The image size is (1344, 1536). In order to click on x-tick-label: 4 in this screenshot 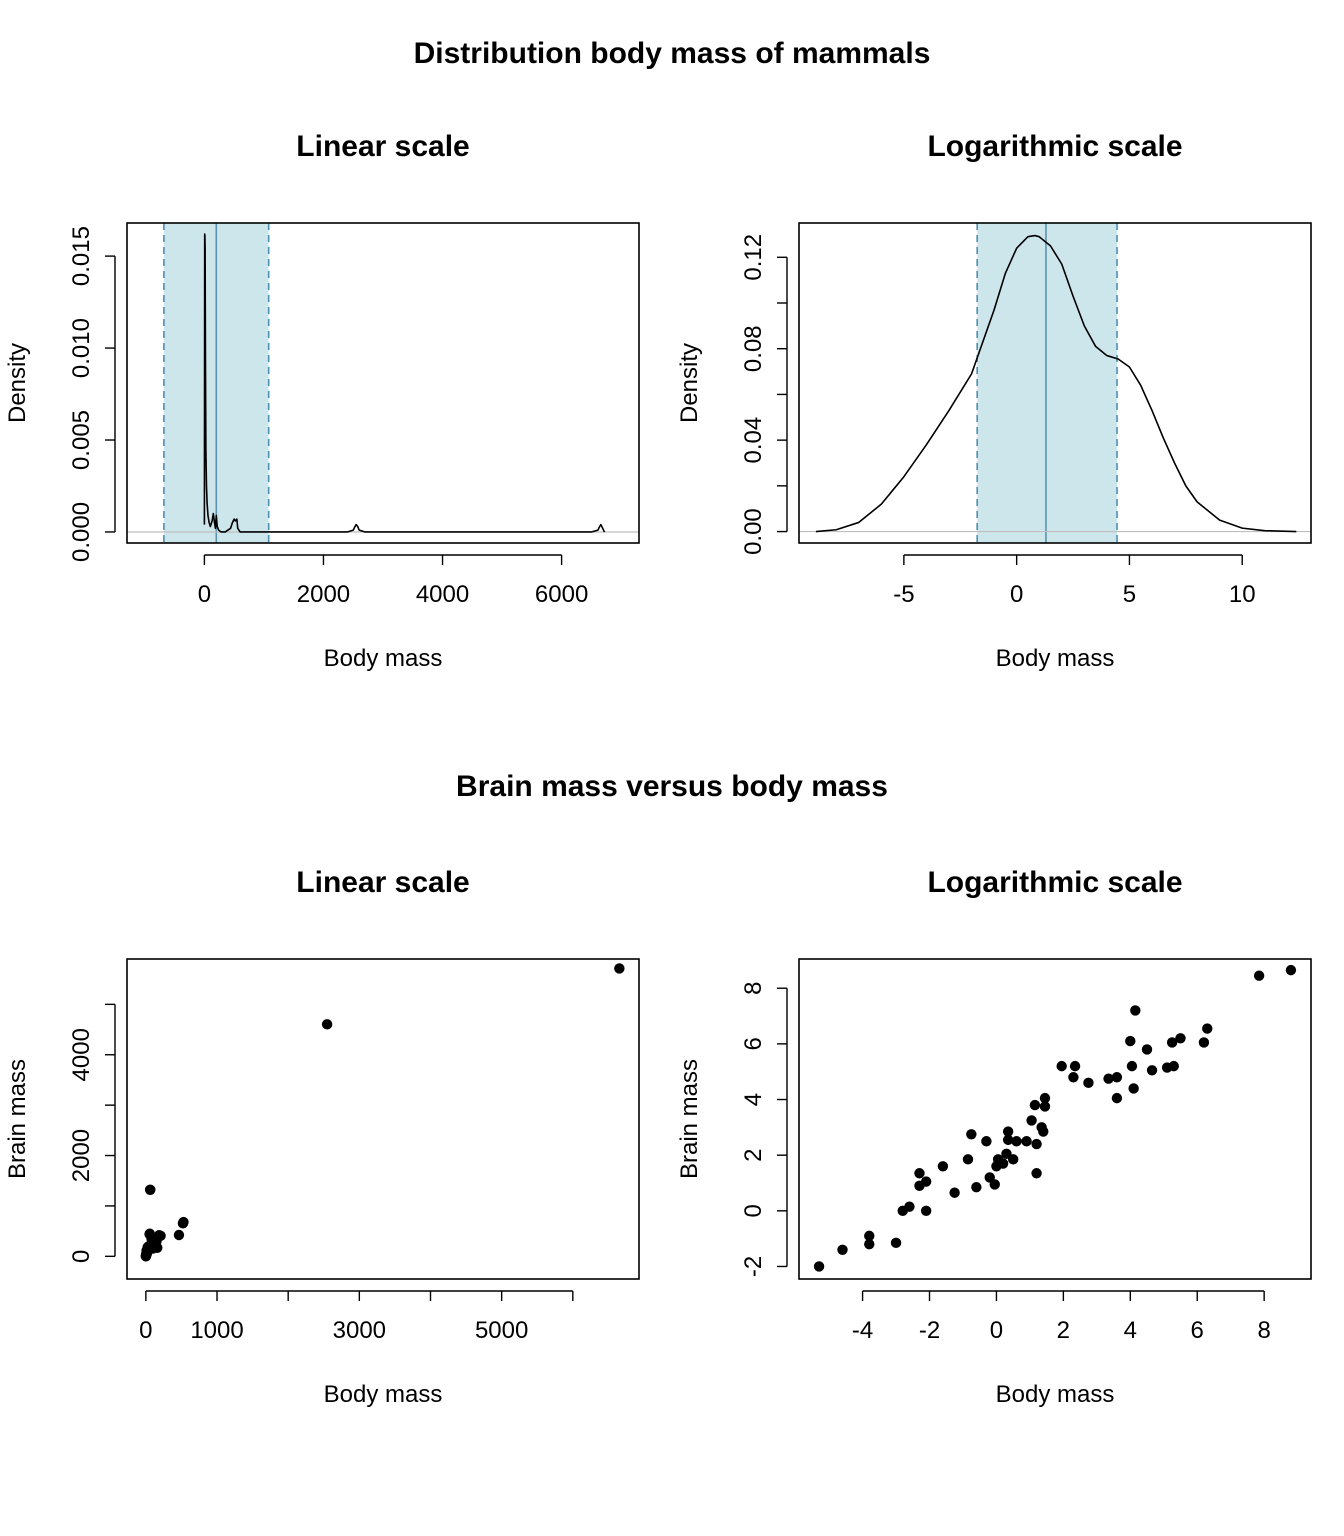, I will do `click(1130, 1330)`.